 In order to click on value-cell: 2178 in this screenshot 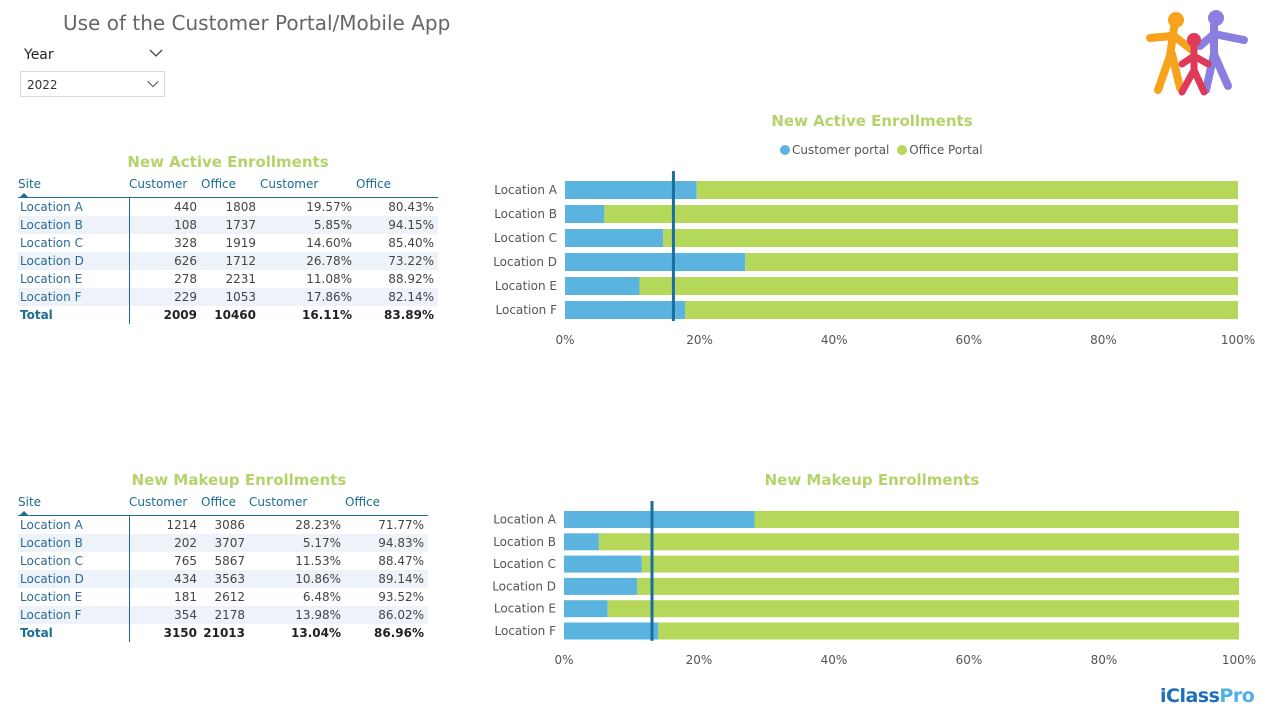, I will do `click(225, 615)`.